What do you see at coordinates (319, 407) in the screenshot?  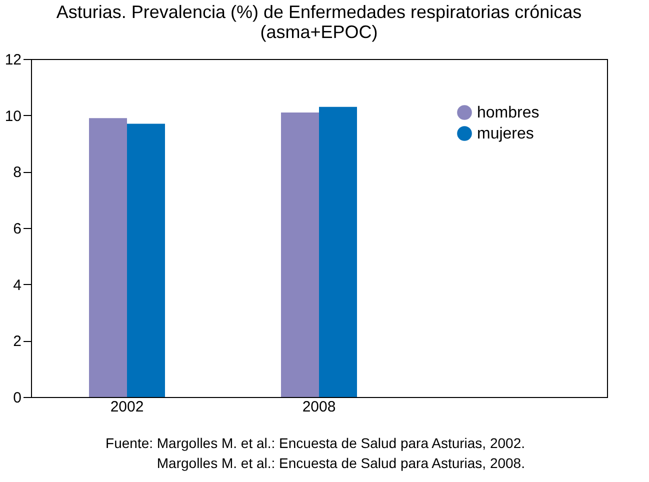 I see `x-tick-label: 2008` at bounding box center [319, 407].